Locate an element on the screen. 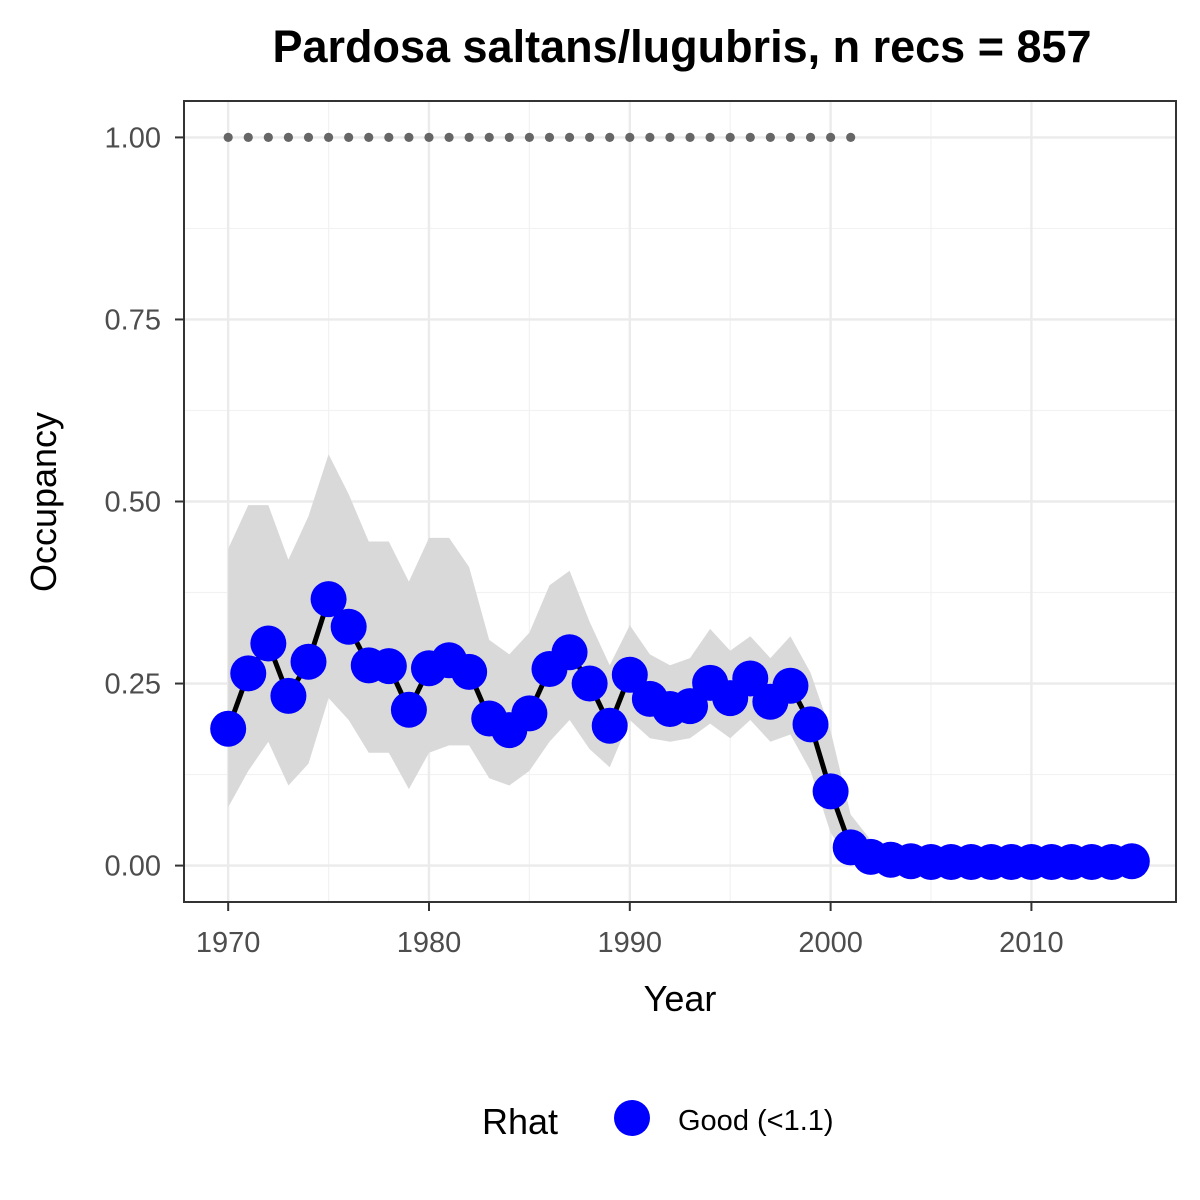 The image size is (1200, 1200). x-axis-title: Year is located at coordinates (680, 998).